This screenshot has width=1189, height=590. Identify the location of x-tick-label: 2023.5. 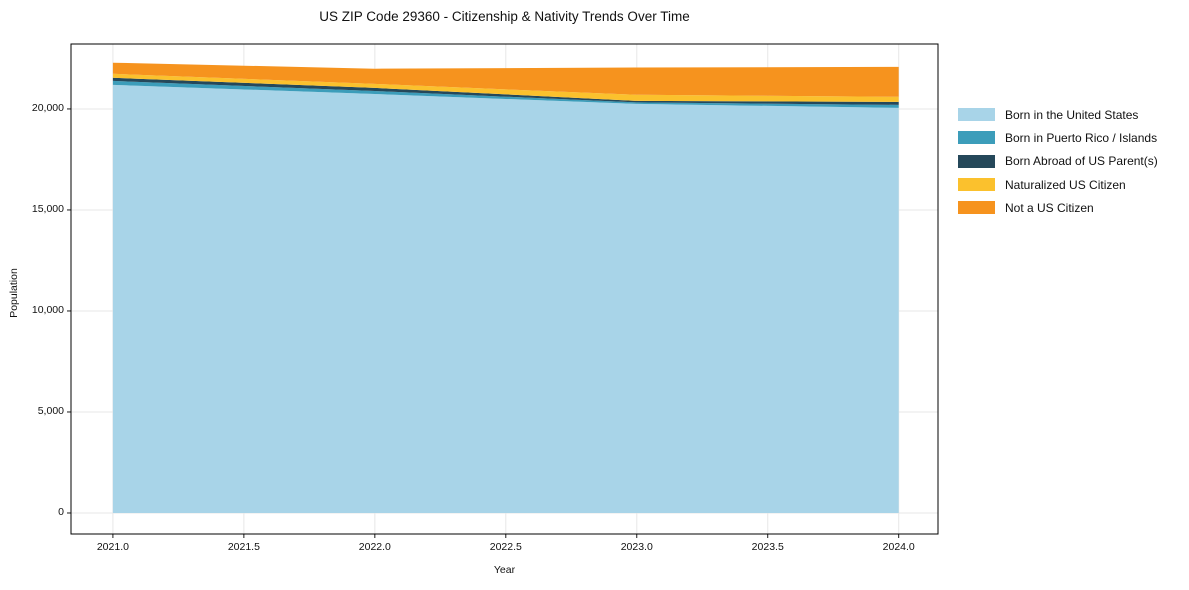
(767, 547).